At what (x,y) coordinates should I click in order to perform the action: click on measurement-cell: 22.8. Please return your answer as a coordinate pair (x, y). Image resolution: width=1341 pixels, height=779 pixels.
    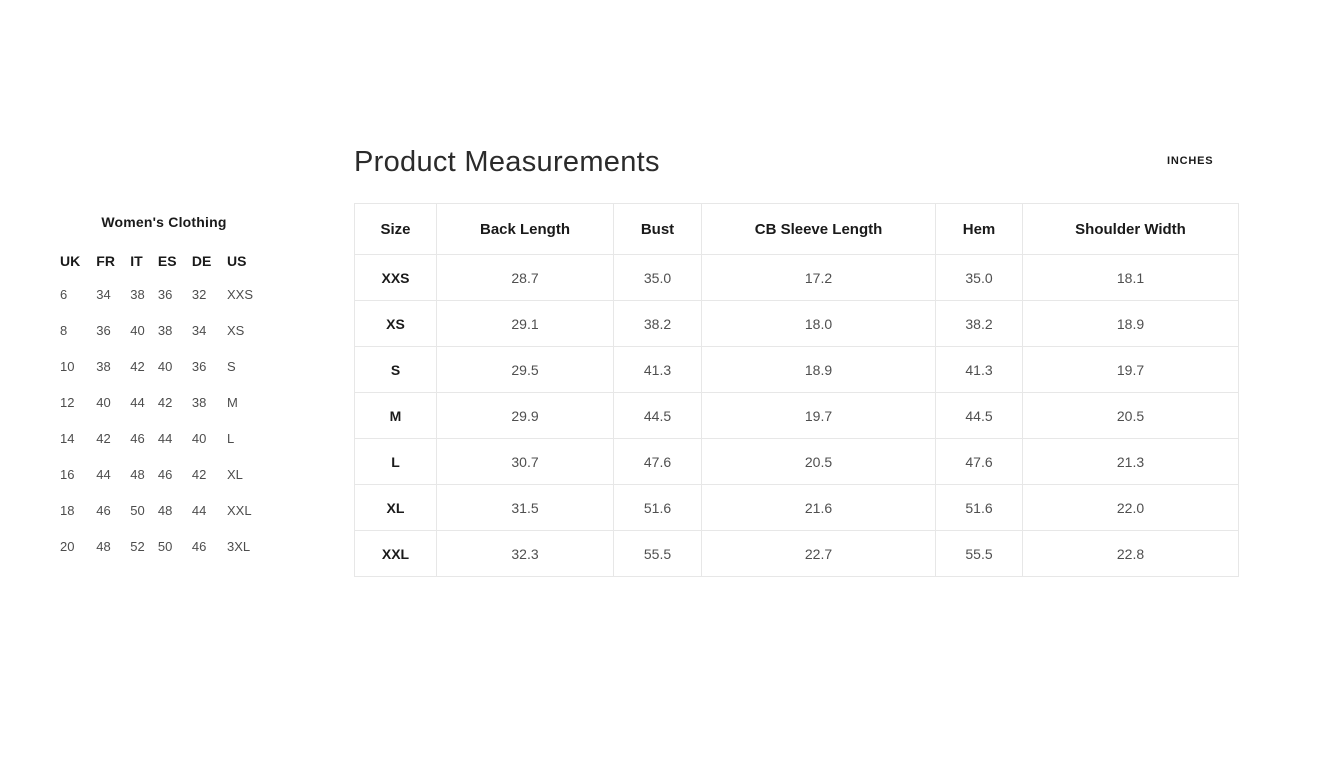
    Looking at the image, I should click on (1130, 553).